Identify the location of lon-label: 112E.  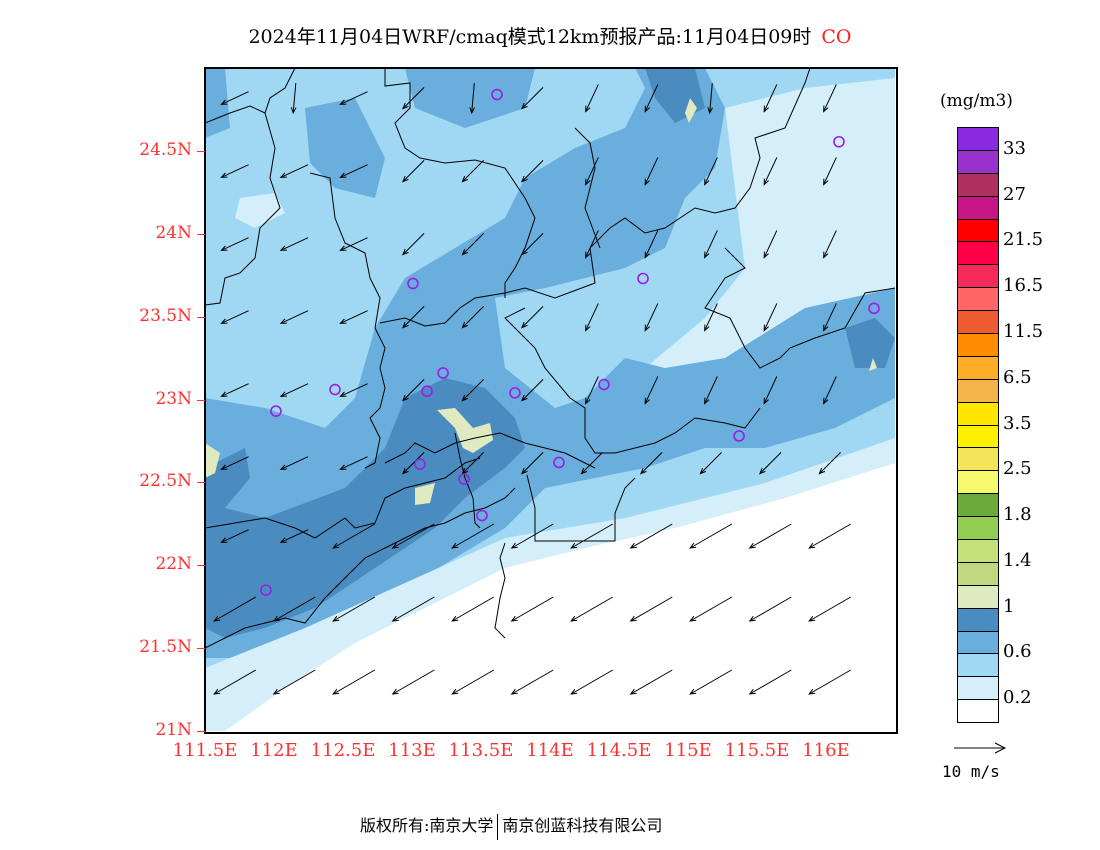
(274, 750).